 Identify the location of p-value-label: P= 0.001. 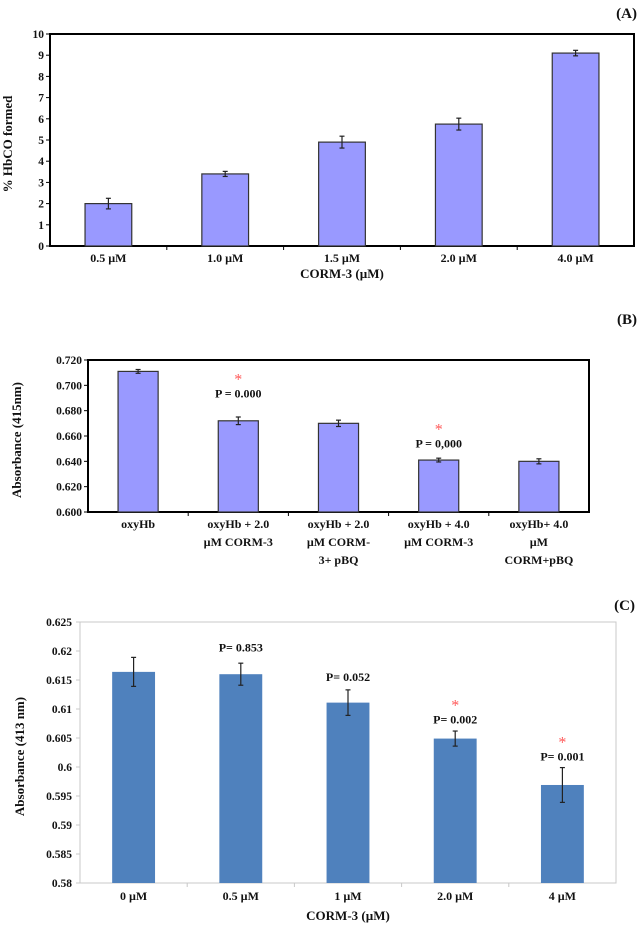
(562, 757).